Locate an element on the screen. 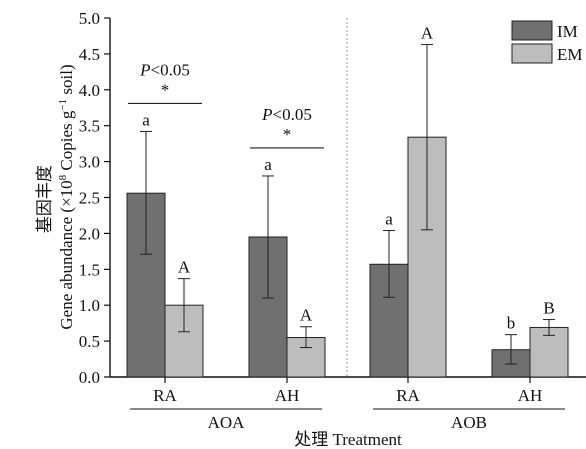 The height and width of the screenshot is (449, 586). group-label: AOB is located at coordinates (469, 422).